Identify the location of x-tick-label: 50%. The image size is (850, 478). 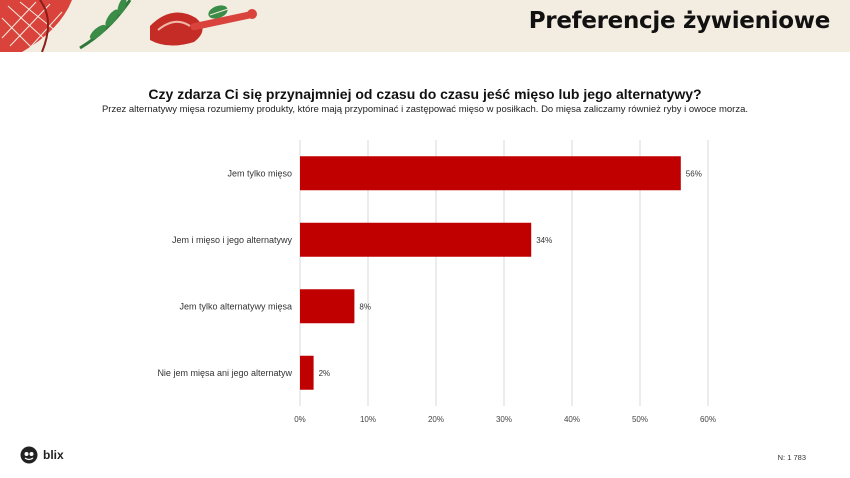
(640, 419).